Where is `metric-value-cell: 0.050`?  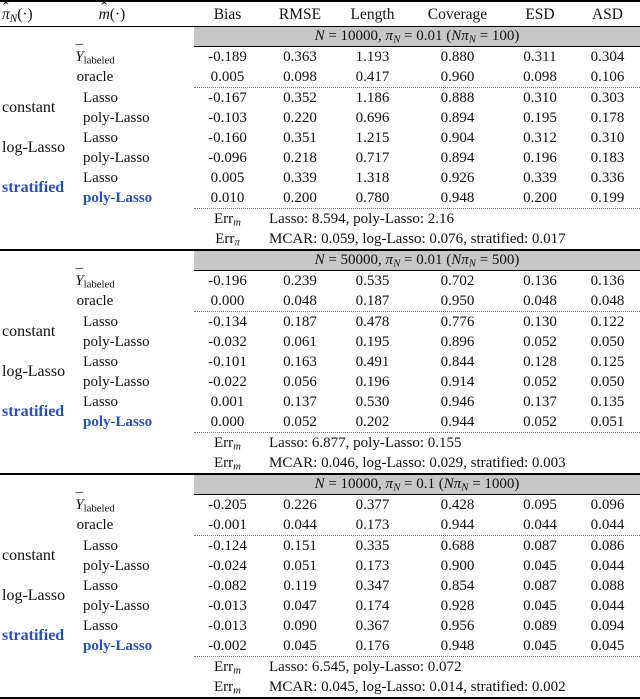
metric-value-cell: 0.050 is located at coordinates (607, 381).